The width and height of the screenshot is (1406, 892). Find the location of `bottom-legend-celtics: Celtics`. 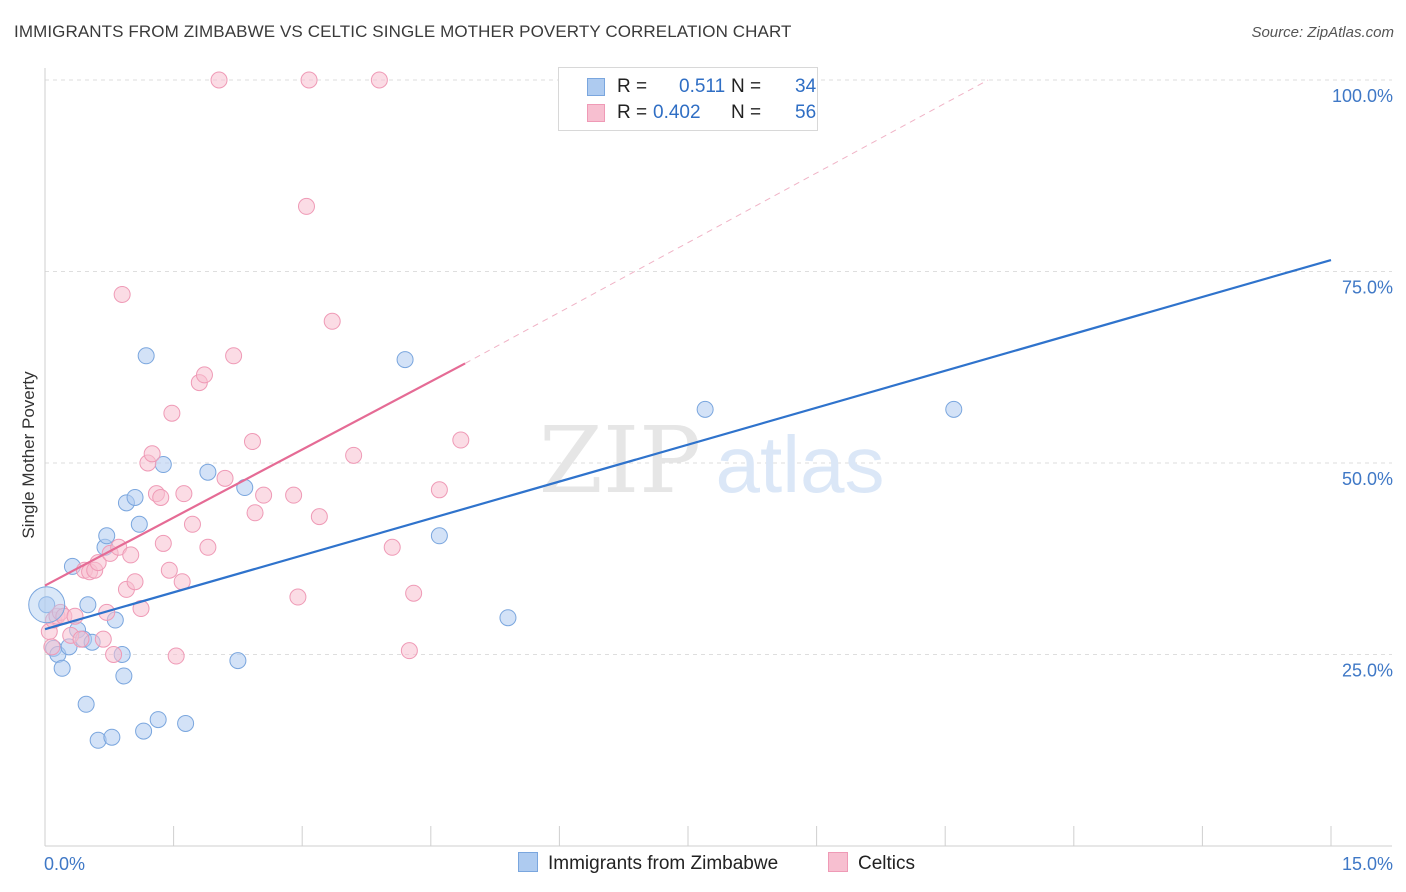

bottom-legend-celtics: Celtics is located at coordinates (871, 863).